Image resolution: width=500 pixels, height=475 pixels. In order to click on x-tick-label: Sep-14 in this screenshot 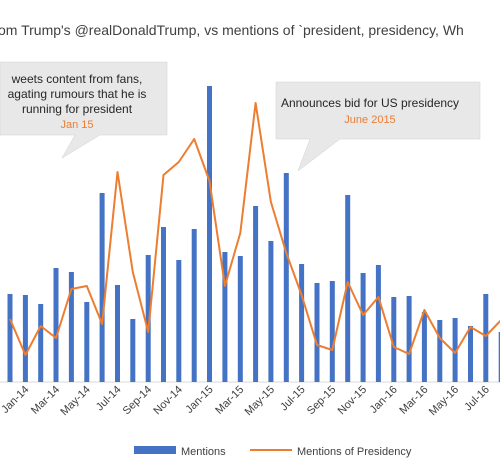, I will do `click(138, 401)`.